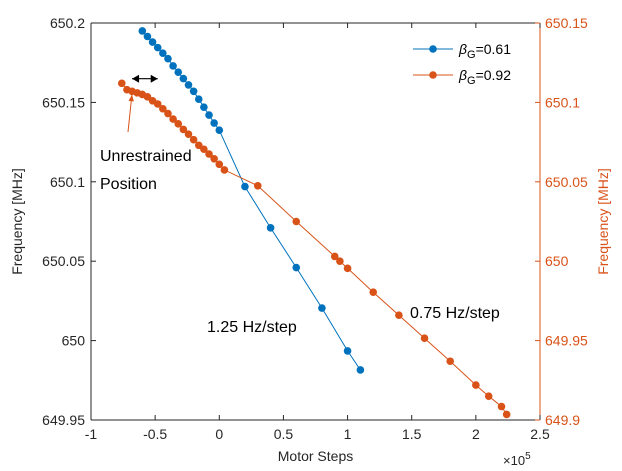 This screenshot has height=471, width=622. I want to click on y-left-axis-label: Frequency [MHz], so click(17, 221).